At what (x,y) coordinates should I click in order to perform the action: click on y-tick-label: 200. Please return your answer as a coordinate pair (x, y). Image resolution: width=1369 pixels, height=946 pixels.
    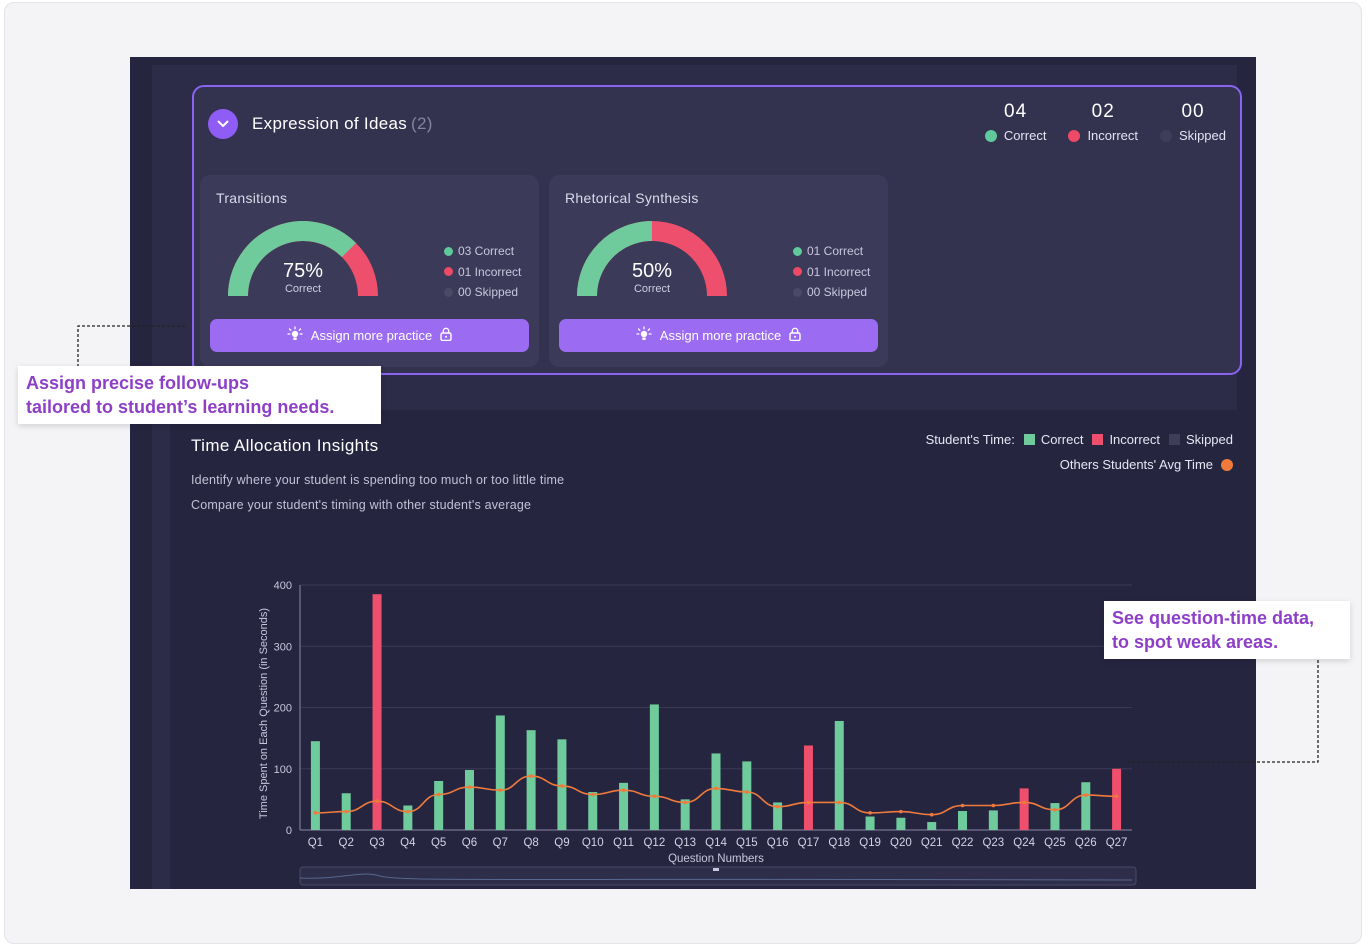
    Looking at the image, I should click on (283, 709).